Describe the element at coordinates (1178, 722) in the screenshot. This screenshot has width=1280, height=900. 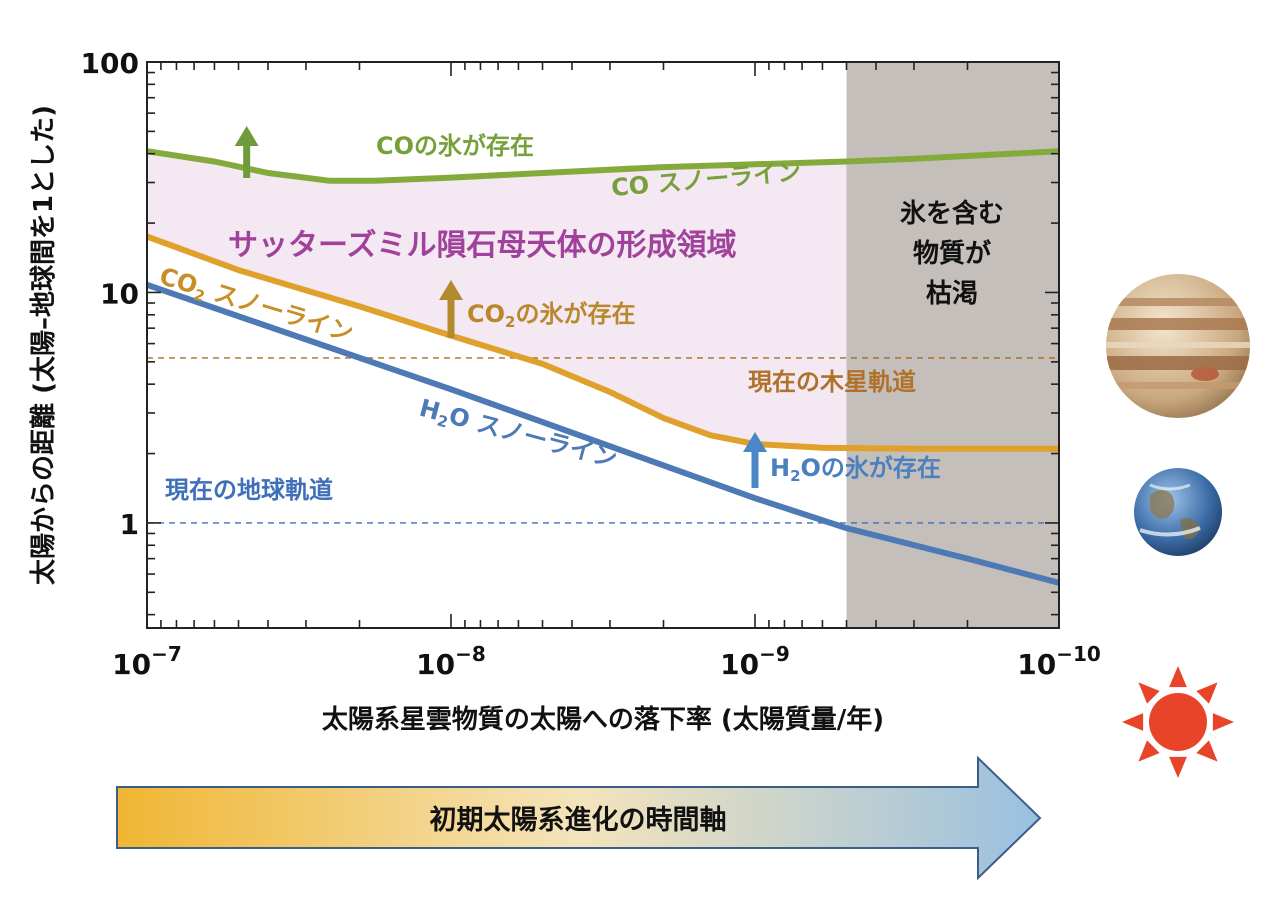
I see `sun-icon` at that location.